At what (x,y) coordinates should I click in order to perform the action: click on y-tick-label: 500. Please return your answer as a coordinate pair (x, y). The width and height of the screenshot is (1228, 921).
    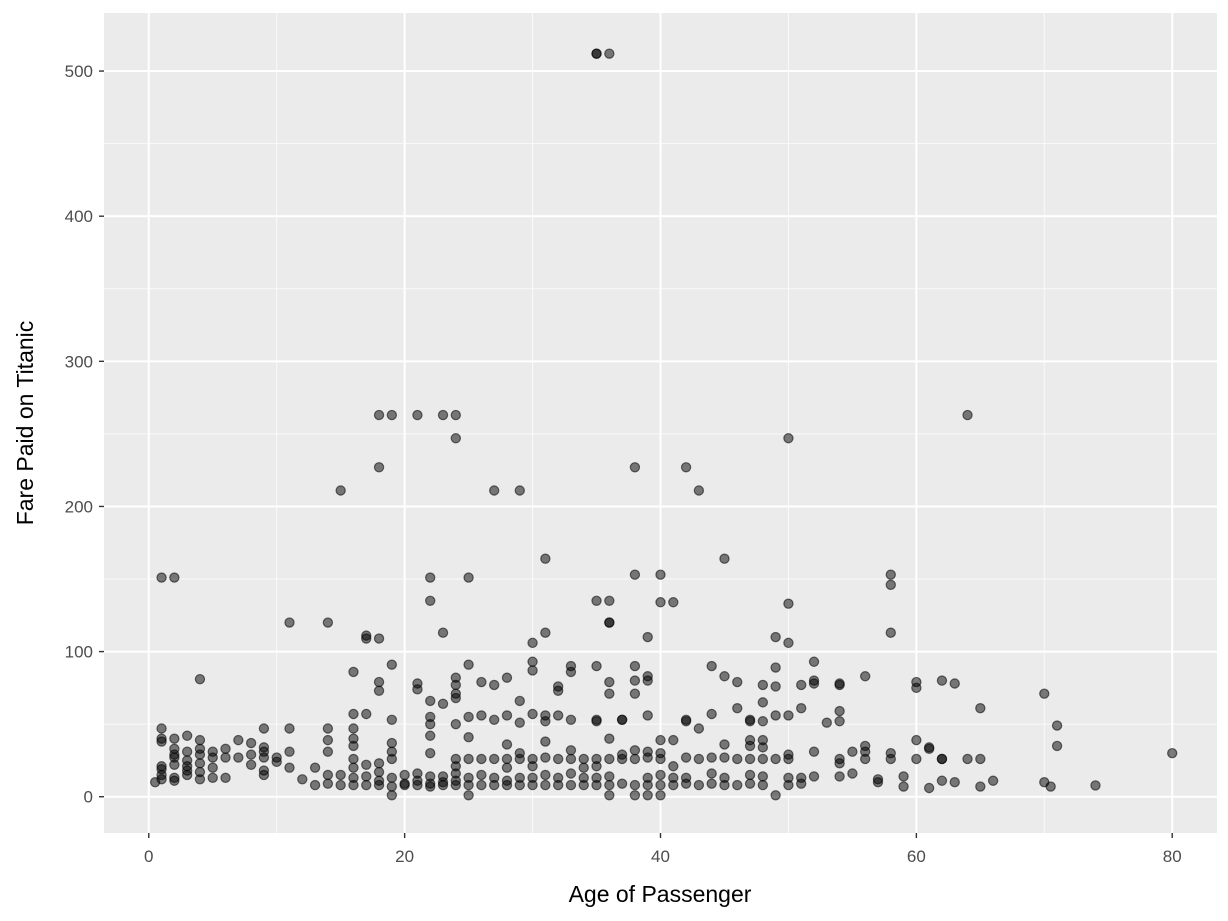
    Looking at the image, I should click on (79, 71).